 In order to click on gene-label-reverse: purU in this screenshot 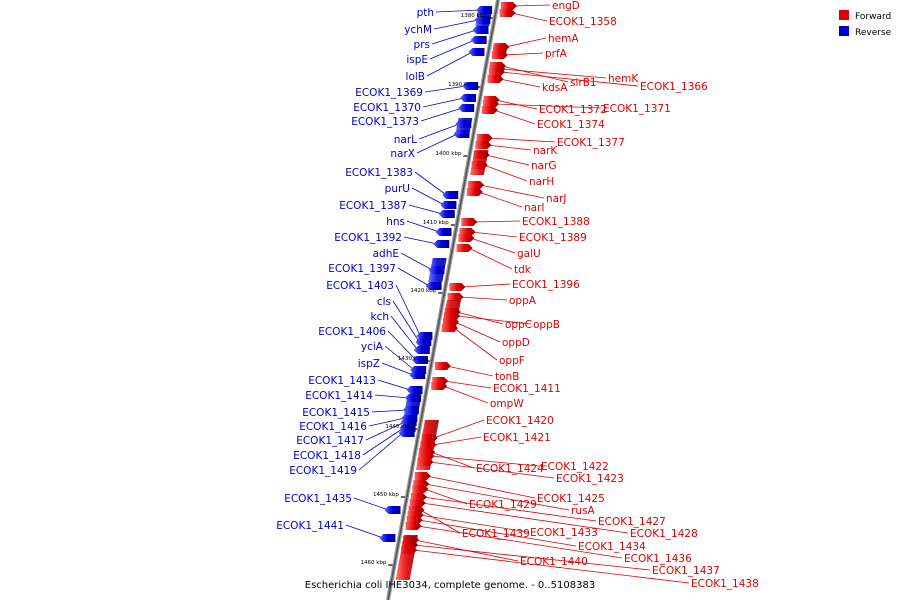, I will do `click(397, 189)`.